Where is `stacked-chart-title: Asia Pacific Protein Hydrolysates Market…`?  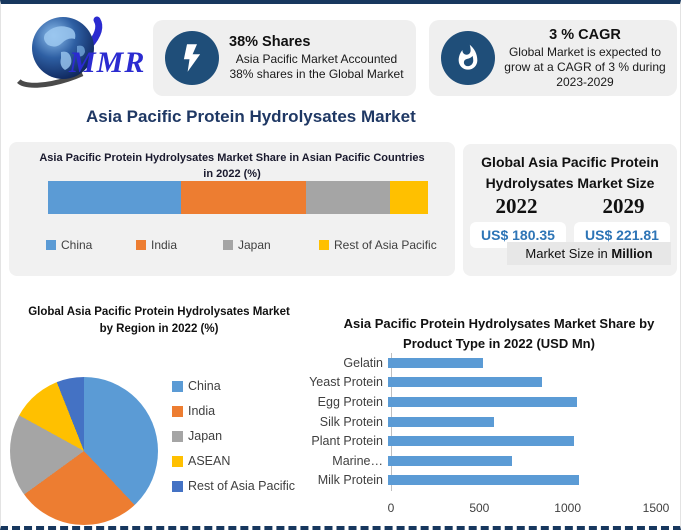 stacked-chart-title: Asia Pacific Protein Hydrolysates Market… is located at coordinates (232, 166).